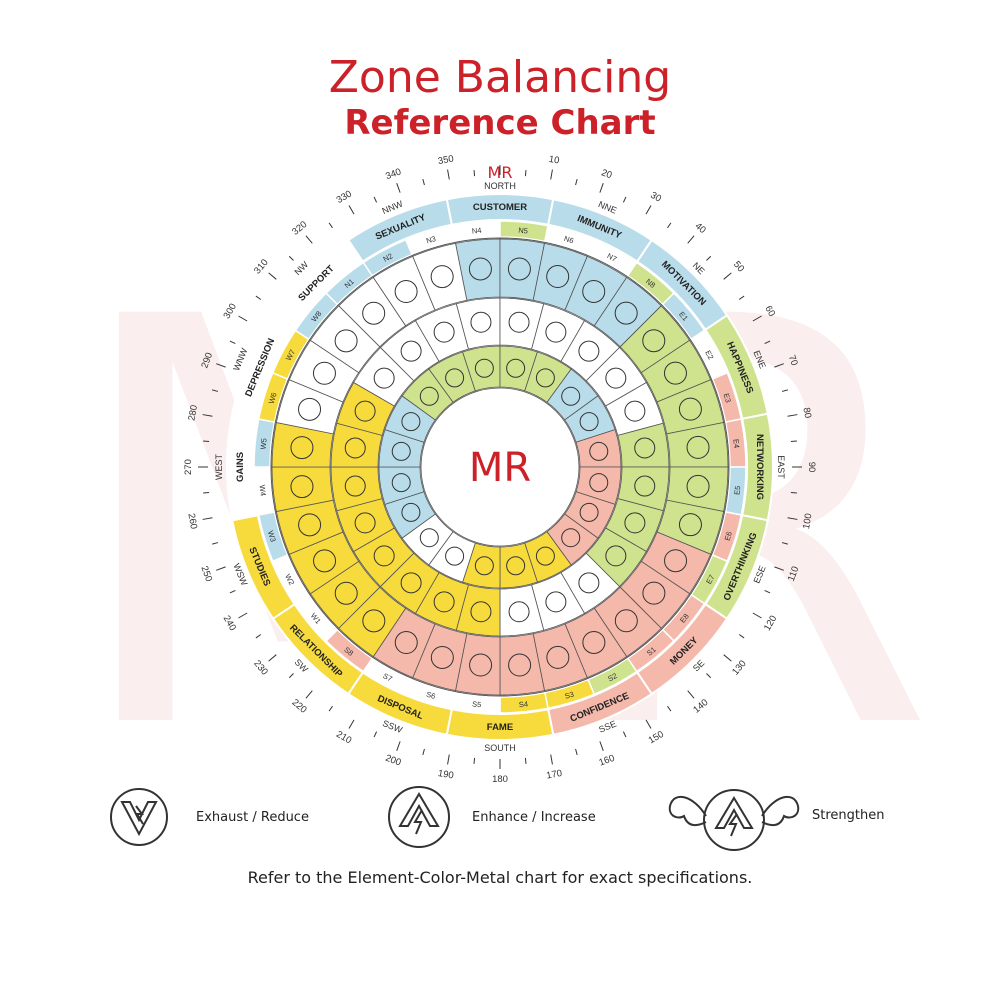 The width and height of the screenshot is (1000, 1000). What do you see at coordinates (441, 332) in the screenshot?
I see `middle-ring-cell` at bounding box center [441, 332].